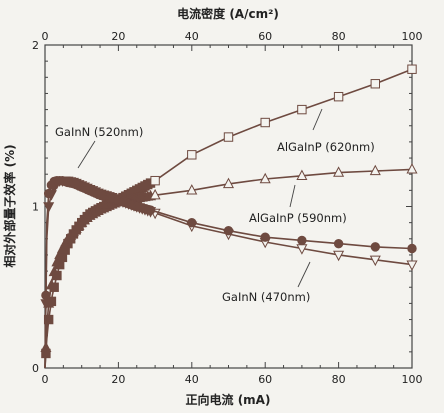 The height and width of the screenshot is (413, 444). Describe the element at coordinates (45, 379) in the screenshot. I see `x-tick-label: 0` at that location.